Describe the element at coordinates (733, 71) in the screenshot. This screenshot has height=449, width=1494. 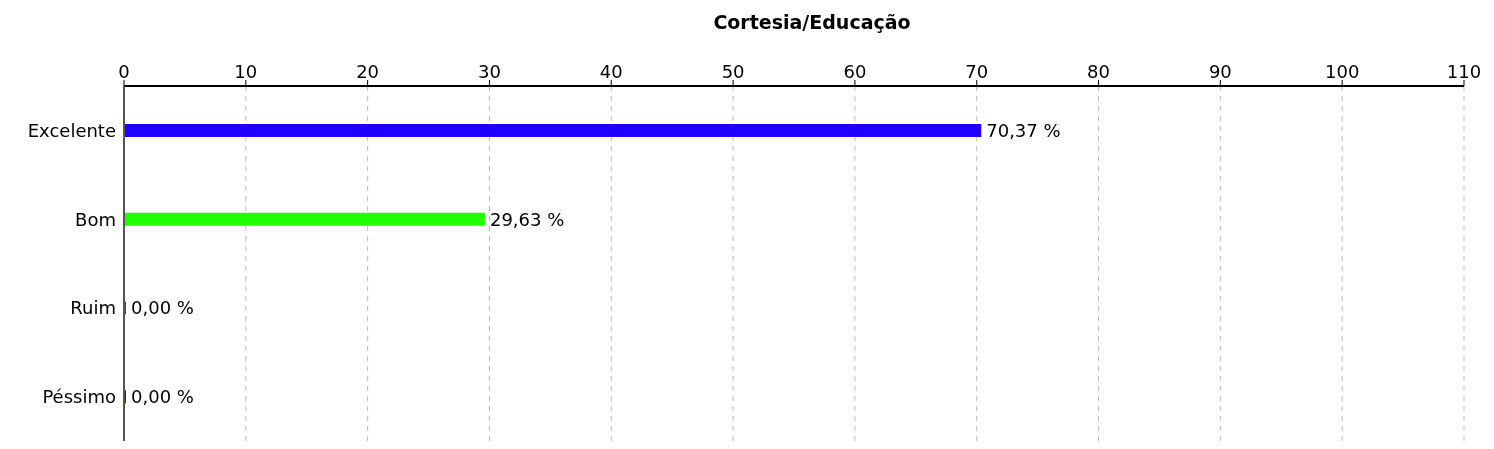
I see `x-tick-label: 50` at that location.